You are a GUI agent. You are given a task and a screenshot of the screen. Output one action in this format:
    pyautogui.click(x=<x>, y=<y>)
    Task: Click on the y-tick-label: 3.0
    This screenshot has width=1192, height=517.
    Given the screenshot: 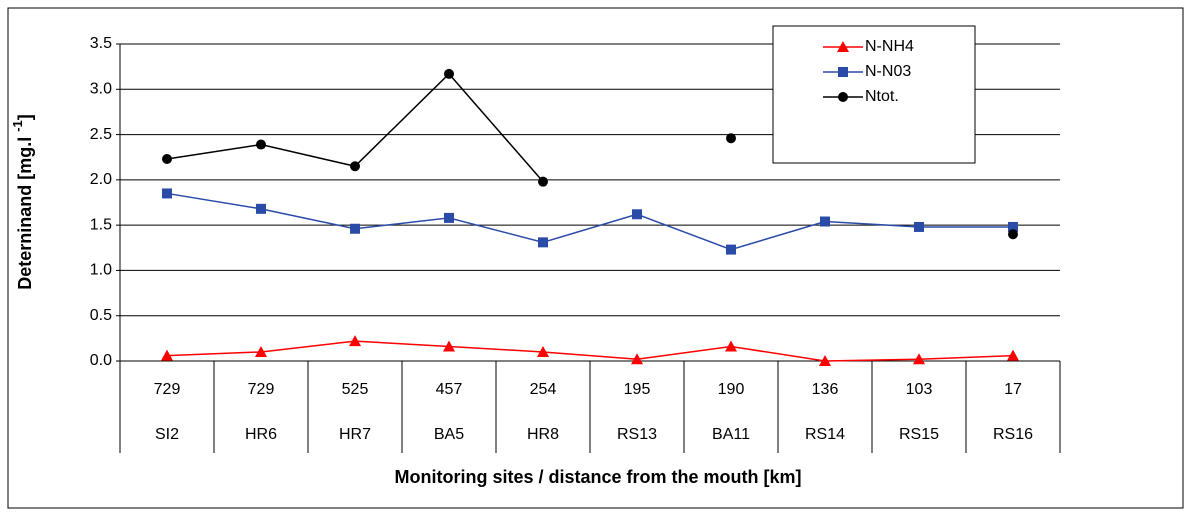 What is the action you would take?
    pyautogui.click(x=101, y=89)
    